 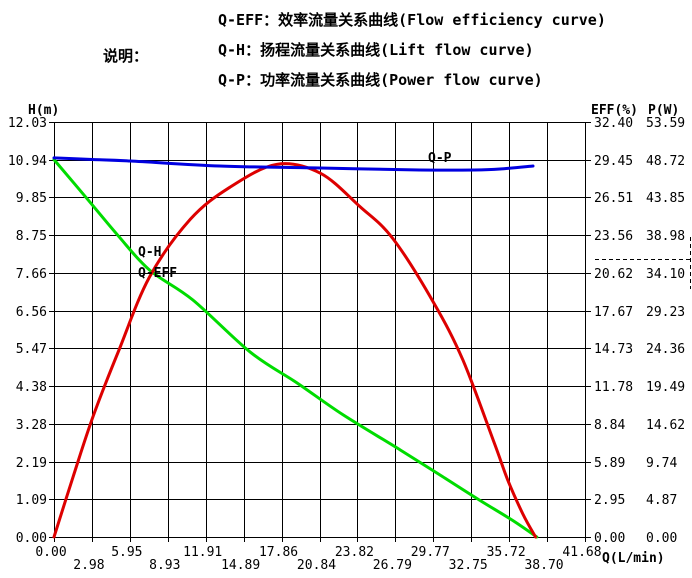 I want to click on x-tick: 2.98, so click(x=89, y=565).